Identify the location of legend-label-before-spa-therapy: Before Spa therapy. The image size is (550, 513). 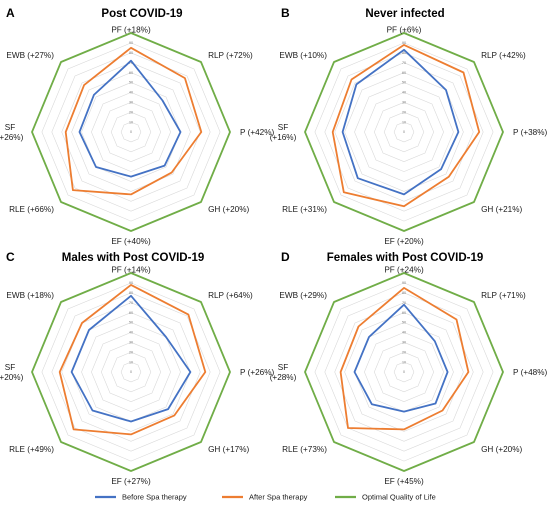
(154, 497).